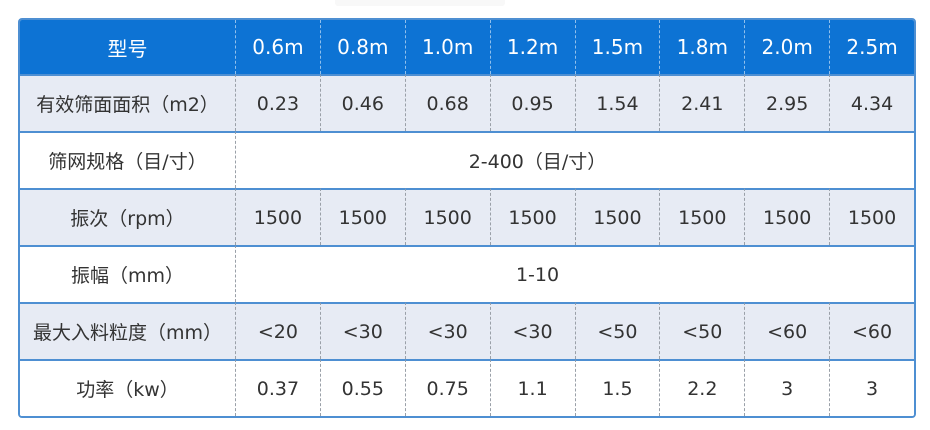  What do you see at coordinates (532, 47) in the screenshot?
I see `header-cell: 1.2m` at bounding box center [532, 47].